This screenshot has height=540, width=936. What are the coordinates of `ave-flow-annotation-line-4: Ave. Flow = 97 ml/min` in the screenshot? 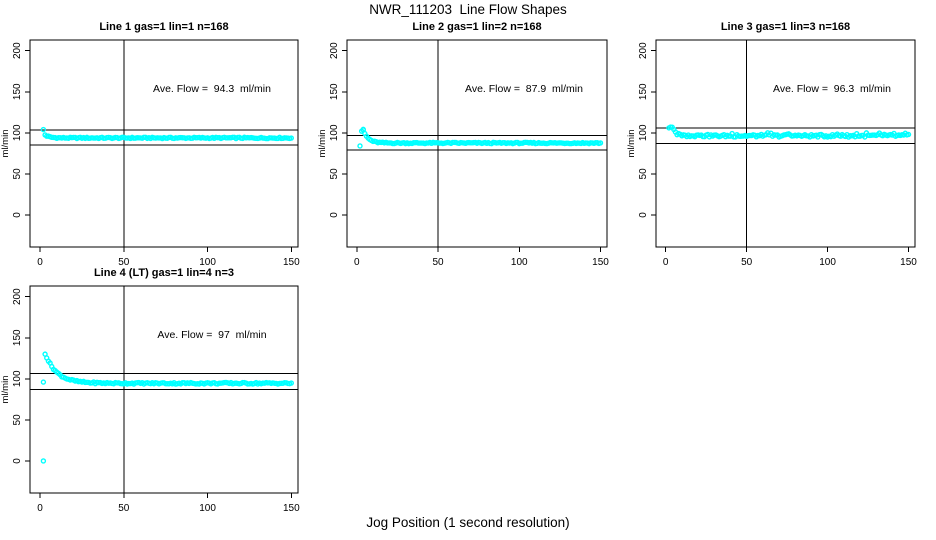 It's located at (212, 335).